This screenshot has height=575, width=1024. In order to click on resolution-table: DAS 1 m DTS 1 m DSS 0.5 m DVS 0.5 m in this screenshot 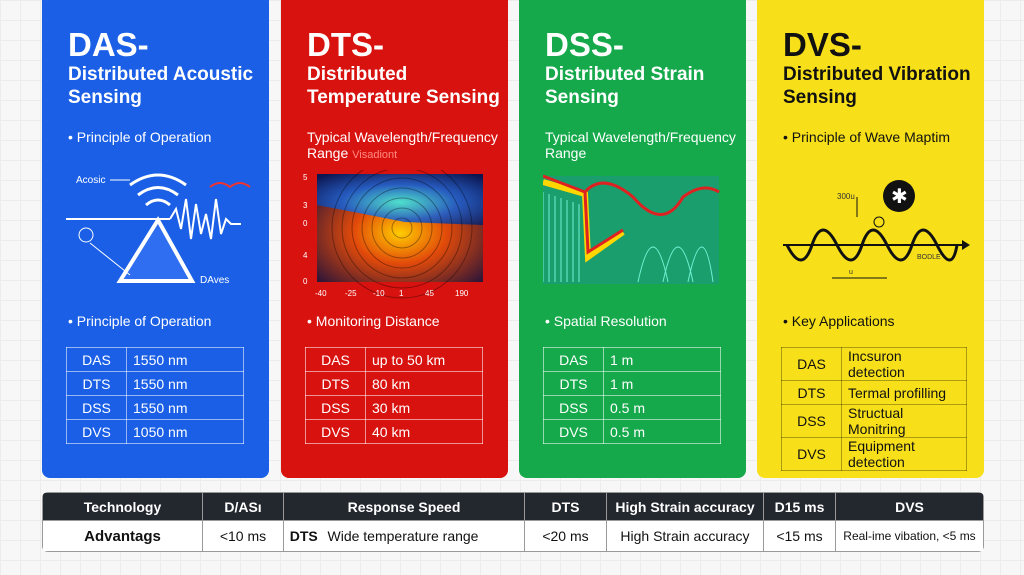, I will do `click(632, 395)`.